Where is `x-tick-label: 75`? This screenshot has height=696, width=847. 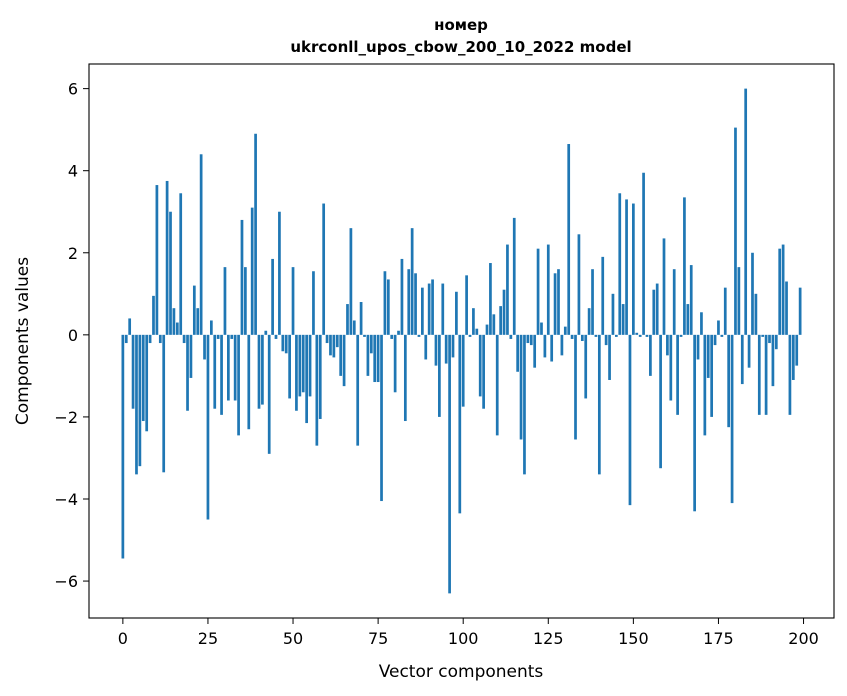
x-tick-label: 75 is located at coordinates (378, 638).